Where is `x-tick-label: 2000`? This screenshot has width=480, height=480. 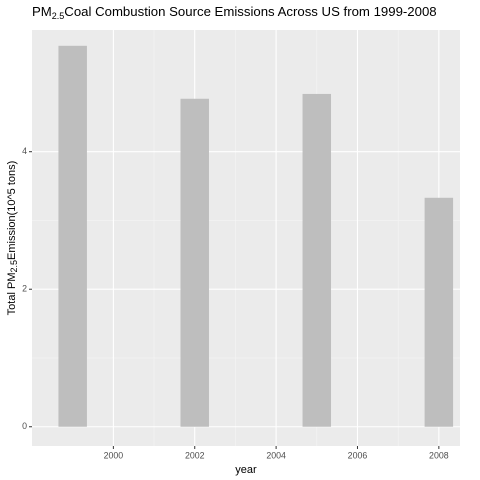 x-tick-label: 2000 is located at coordinates (114, 455).